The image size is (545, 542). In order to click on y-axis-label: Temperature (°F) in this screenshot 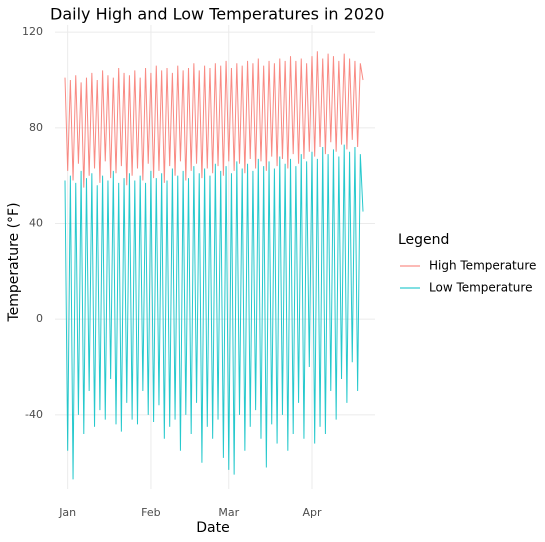, I will do `click(14, 262)`.